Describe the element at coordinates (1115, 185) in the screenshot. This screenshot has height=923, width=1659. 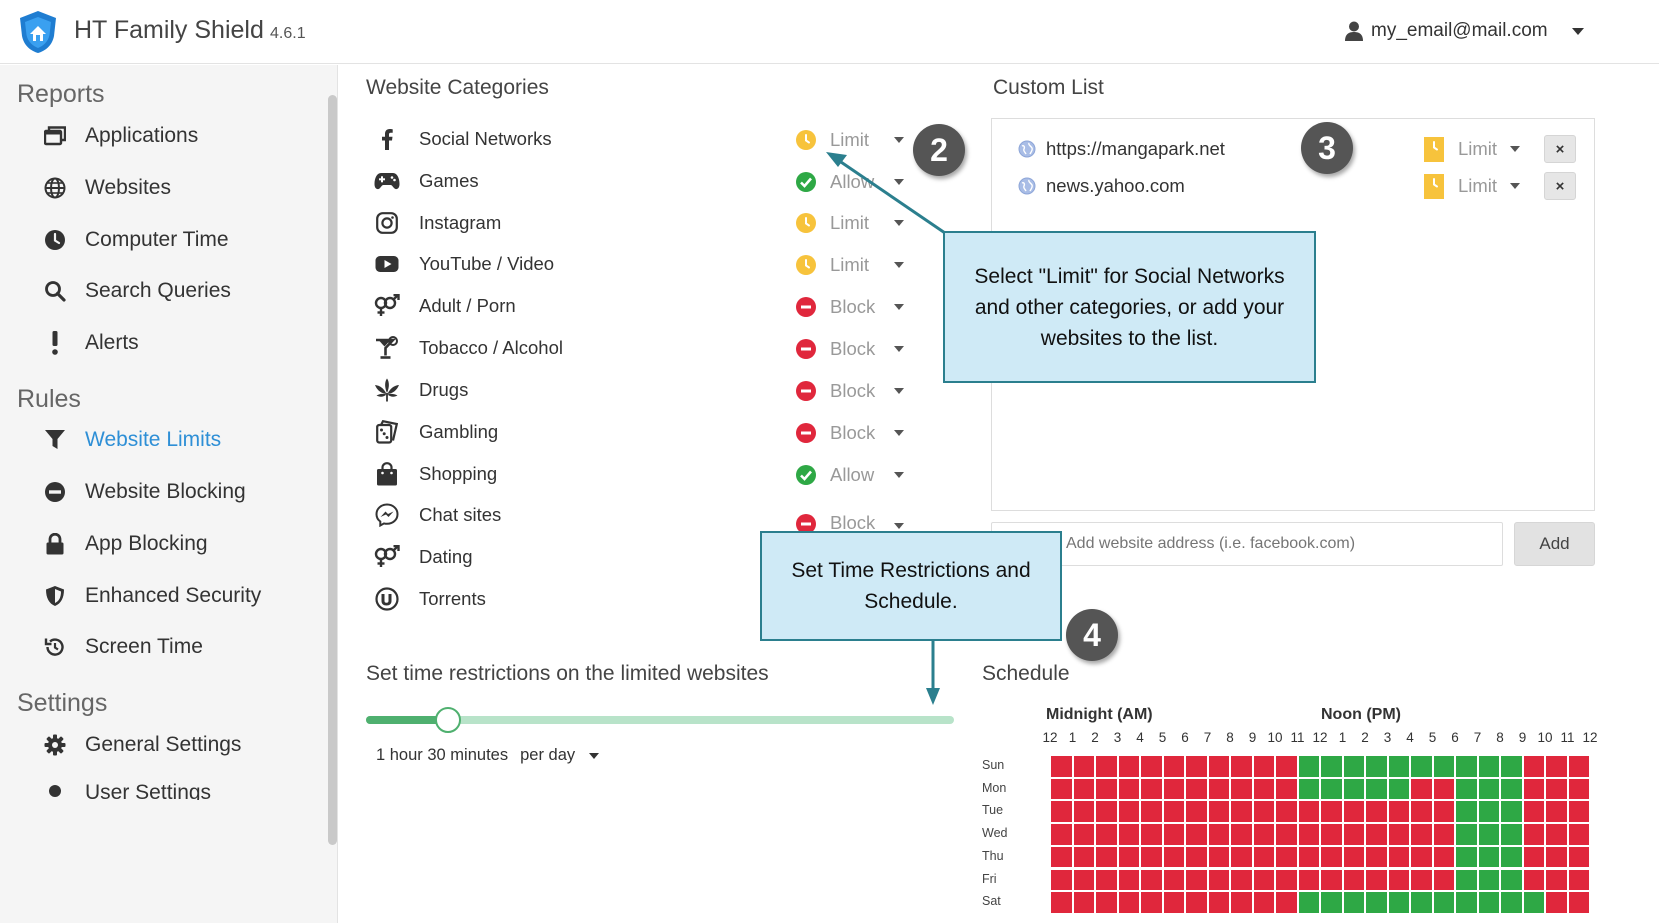
I see `custom-site-url: news.yahoo.com` at that location.